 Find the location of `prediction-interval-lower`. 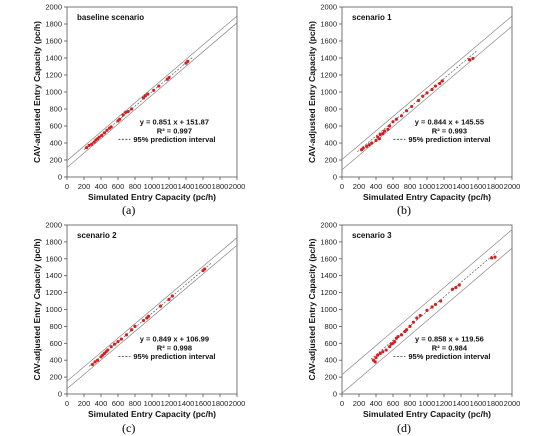

prediction-interval-lower is located at coordinates (152, 95).